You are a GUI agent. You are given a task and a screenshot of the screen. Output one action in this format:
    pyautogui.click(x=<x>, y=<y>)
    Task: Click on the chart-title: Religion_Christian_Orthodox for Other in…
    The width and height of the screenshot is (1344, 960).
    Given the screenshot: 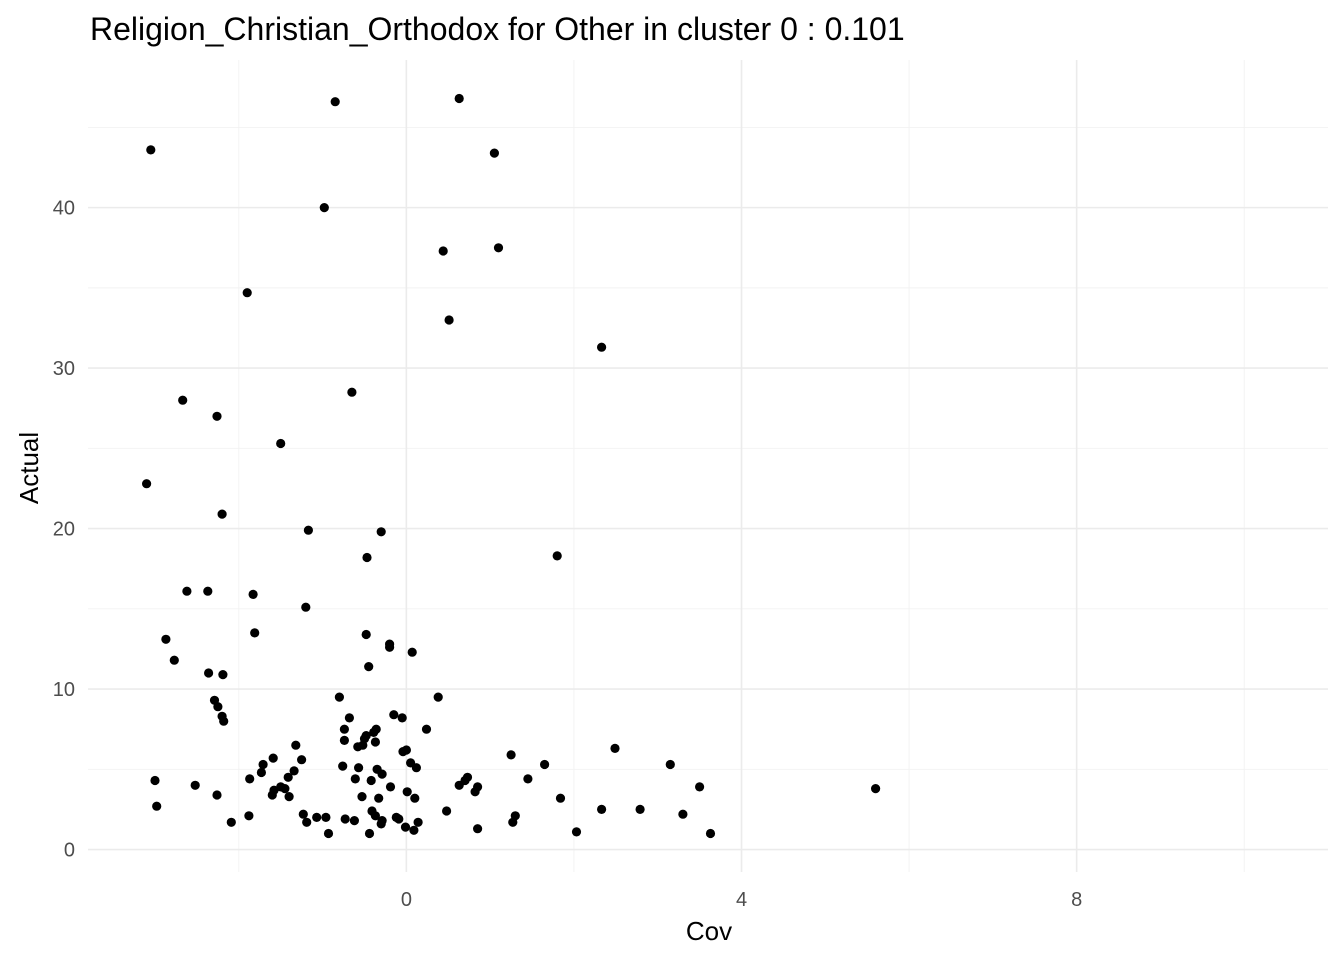 What is the action you would take?
    pyautogui.click(x=497, y=29)
    